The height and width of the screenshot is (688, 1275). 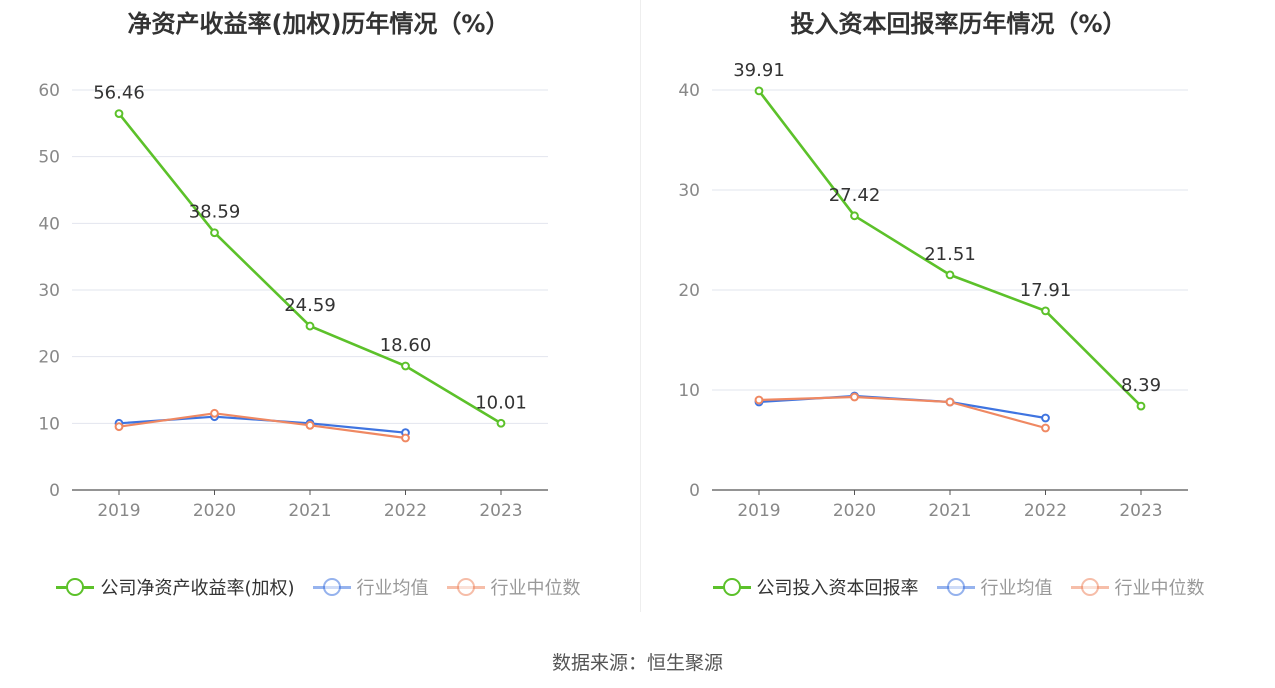 I want to click on data-label: 10.01, so click(x=501, y=402).